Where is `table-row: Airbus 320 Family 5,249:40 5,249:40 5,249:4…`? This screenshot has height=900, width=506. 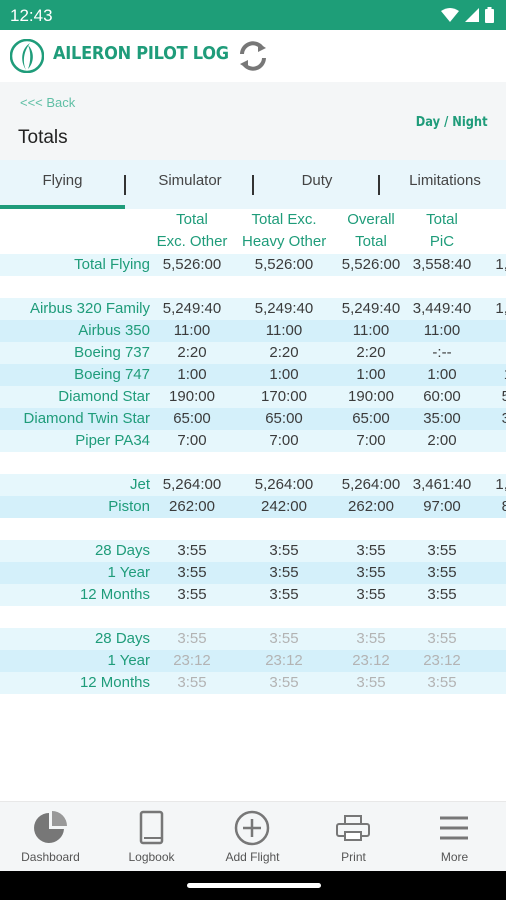 table-row: Airbus 320 Family 5,249:40 5,249:40 5,249:4… is located at coordinates (253, 309).